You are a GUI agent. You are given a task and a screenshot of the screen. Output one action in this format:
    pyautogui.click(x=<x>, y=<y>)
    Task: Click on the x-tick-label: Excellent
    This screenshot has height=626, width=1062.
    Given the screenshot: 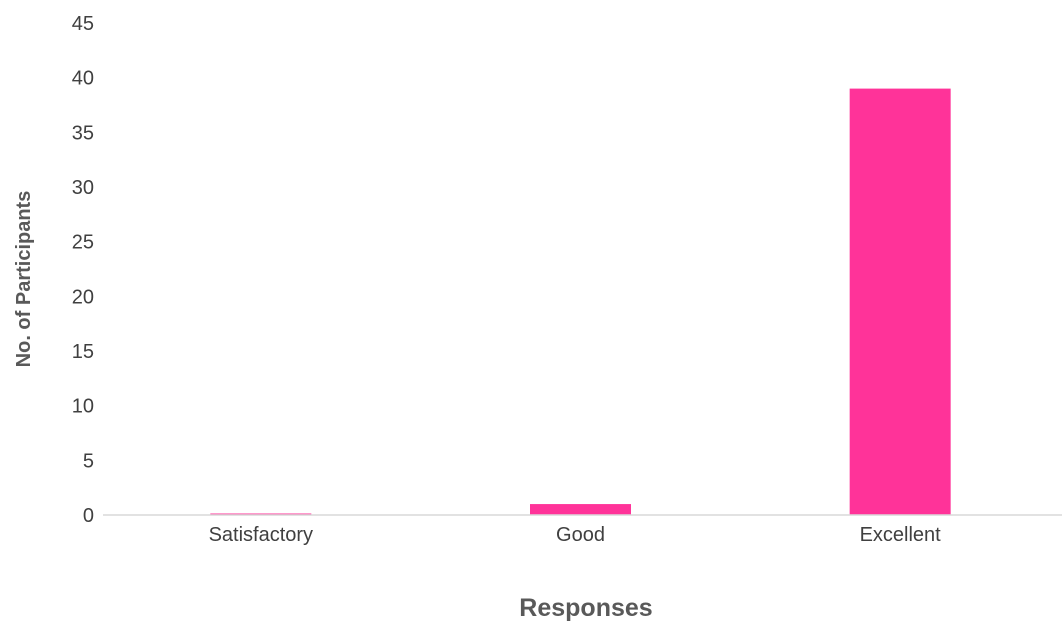 What is the action you would take?
    pyautogui.click(x=901, y=535)
    